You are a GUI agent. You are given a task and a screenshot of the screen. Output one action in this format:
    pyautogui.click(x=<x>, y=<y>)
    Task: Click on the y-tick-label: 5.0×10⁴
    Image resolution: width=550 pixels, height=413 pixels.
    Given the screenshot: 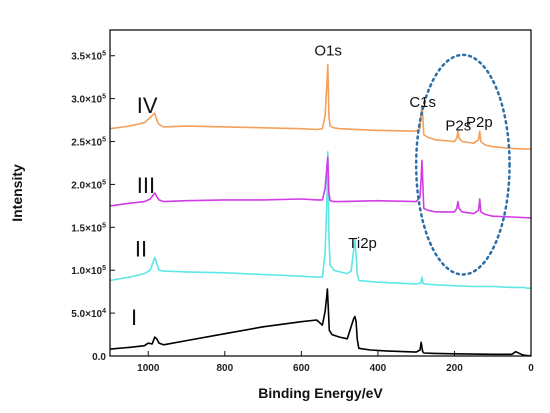 What is the action you would take?
    pyautogui.click(x=88, y=314)
    